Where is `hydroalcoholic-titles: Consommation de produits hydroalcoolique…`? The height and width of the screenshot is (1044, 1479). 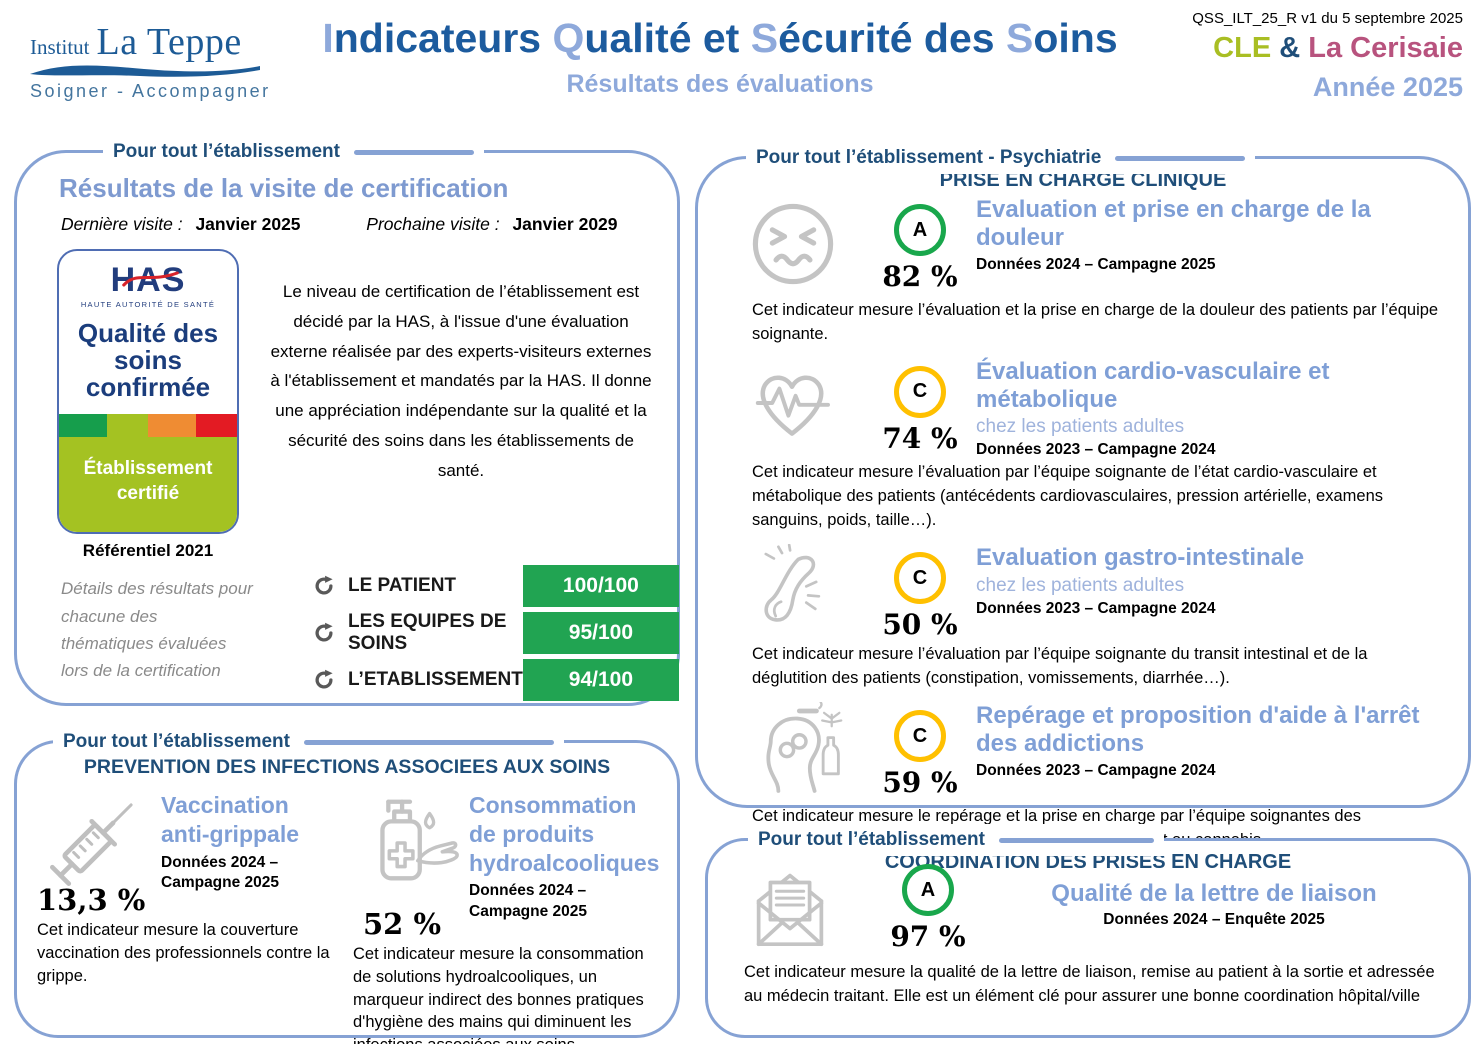 hydroalcoholic-titles: Consommation de produits hydroalcoolique… is located at coordinates (565, 853).